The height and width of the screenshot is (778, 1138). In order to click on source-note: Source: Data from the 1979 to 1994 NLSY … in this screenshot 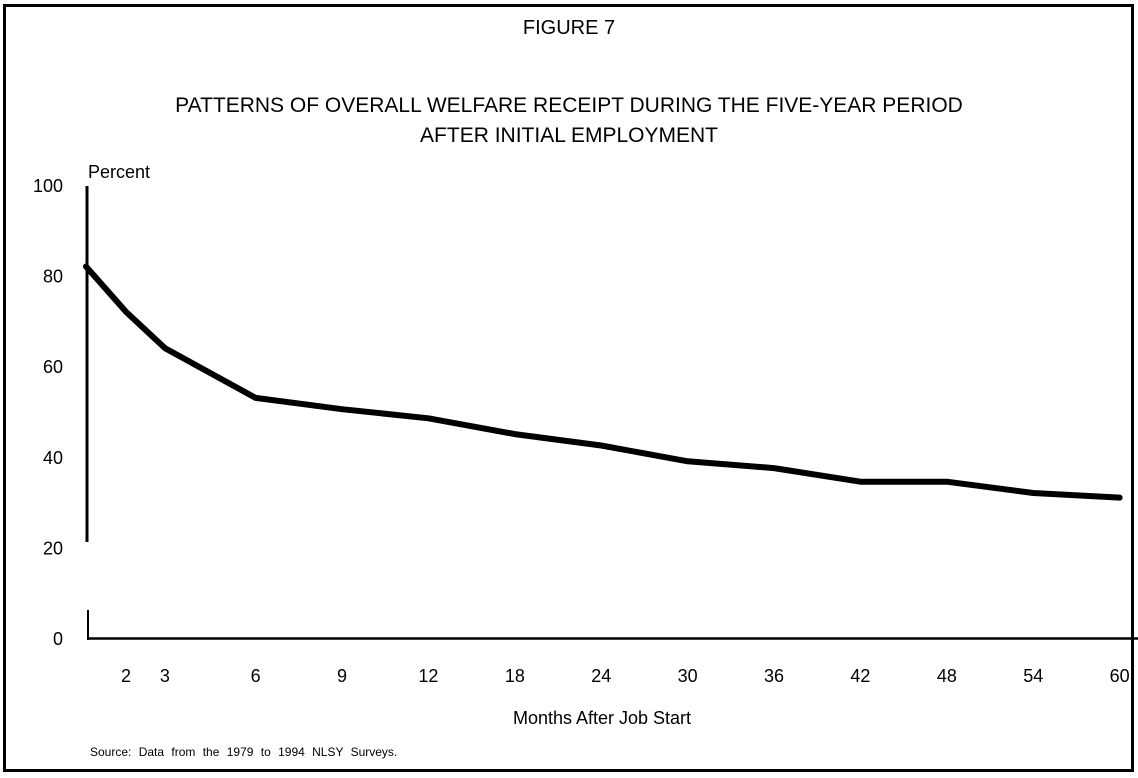, I will do `click(244, 752)`.